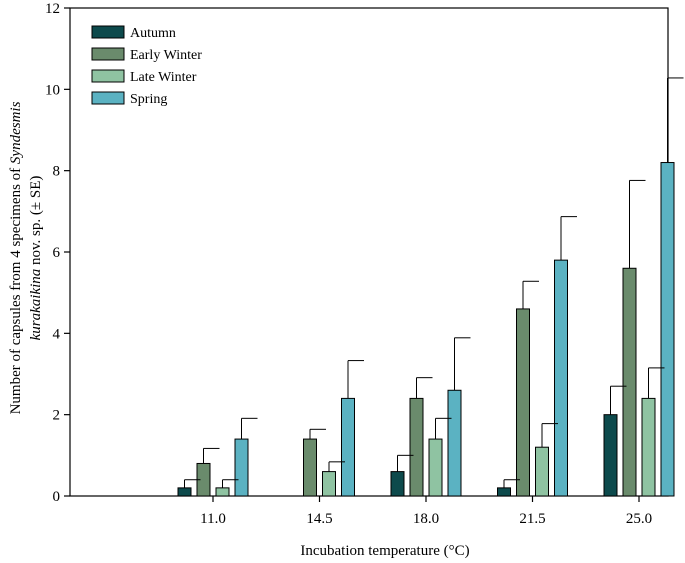 The height and width of the screenshot is (563, 685). What do you see at coordinates (52, 9) in the screenshot?
I see `y-tick-label: 12` at bounding box center [52, 9].